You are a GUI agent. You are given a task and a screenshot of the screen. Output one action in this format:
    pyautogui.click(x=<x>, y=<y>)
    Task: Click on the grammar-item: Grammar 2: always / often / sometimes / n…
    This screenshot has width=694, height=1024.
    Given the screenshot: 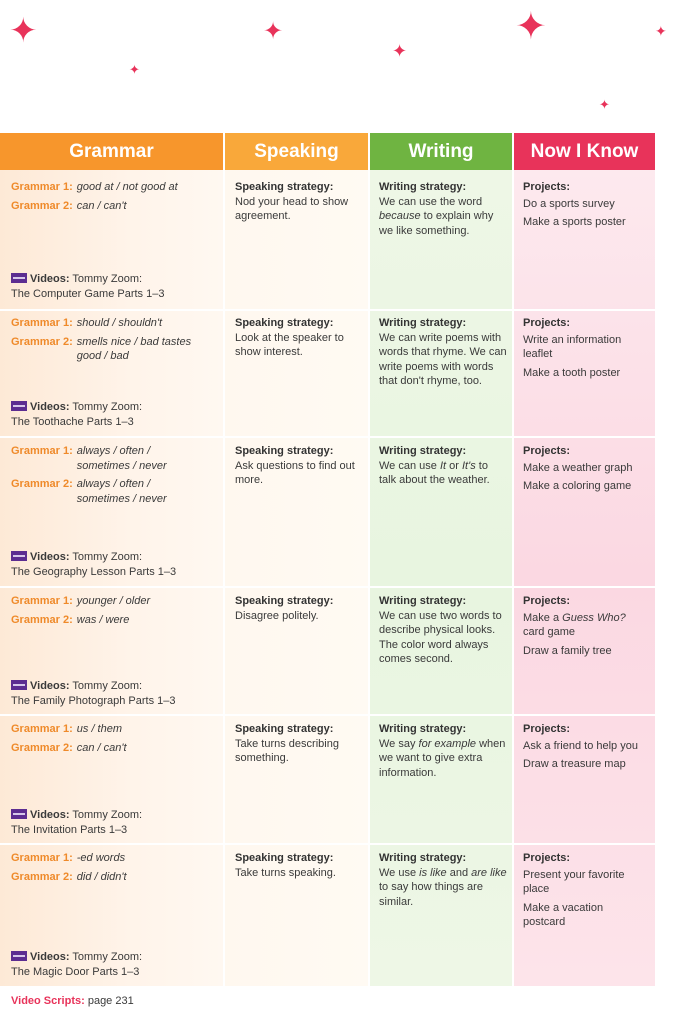 What is the action you would take?
    pyautogui.click(x=113, y=491)
    